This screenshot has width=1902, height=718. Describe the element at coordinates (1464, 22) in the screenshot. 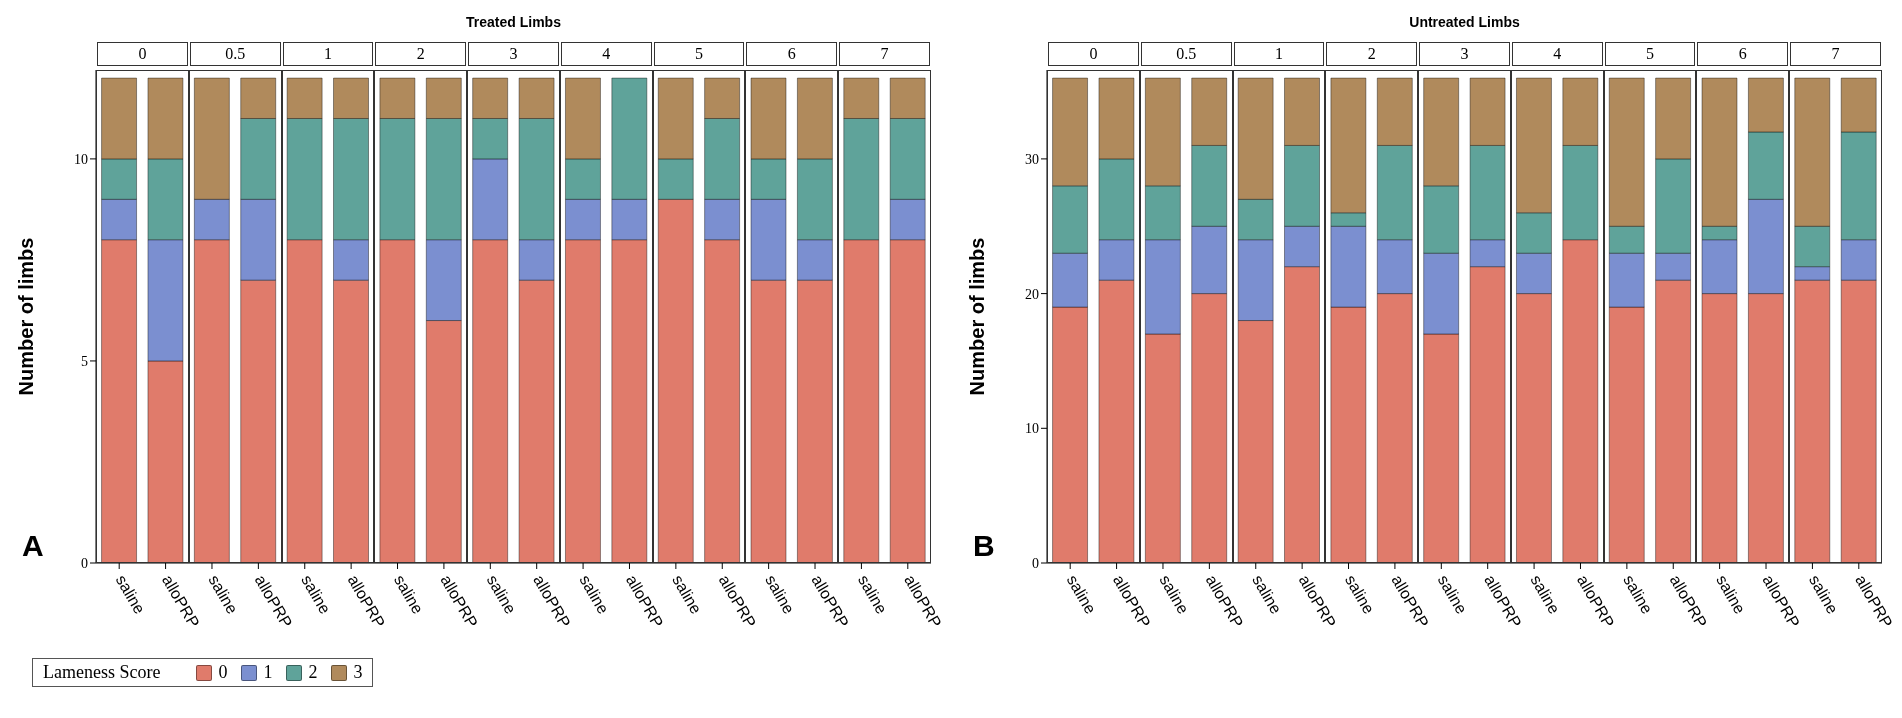

I see `chart-title: Untreated Limbs` at that location.